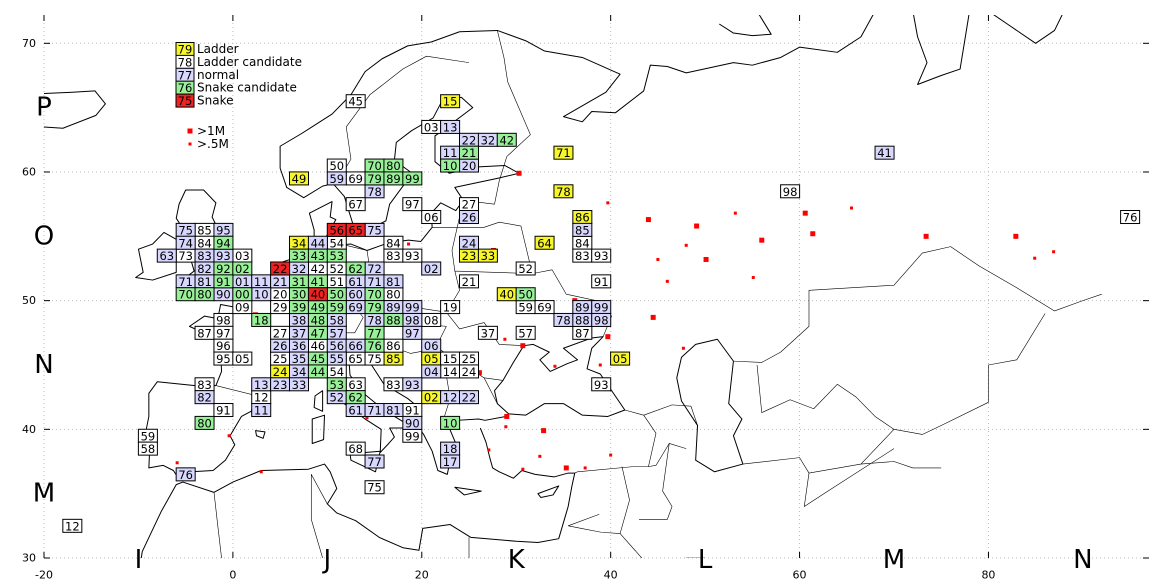  I want to click on square-label: 06, so click(431, 346).